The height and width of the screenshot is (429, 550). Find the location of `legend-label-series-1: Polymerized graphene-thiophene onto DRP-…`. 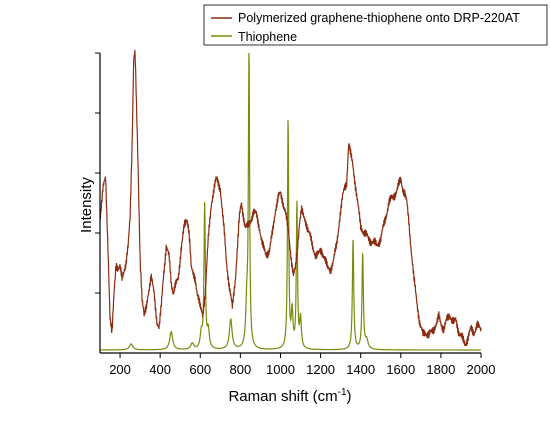

legend-label-series-1: Polymerized graphene-thiophene onto DRP-… is located at coordinates (379, 18).